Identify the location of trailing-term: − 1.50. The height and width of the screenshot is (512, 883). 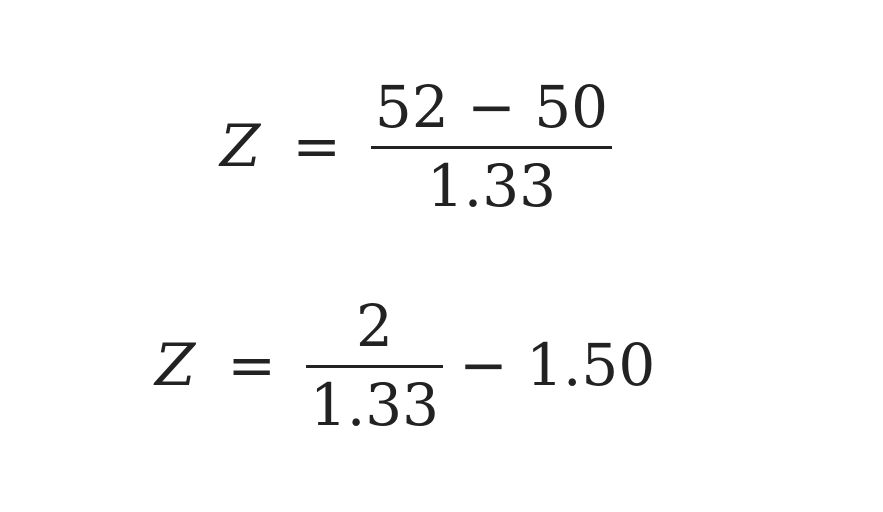
(557, 365).